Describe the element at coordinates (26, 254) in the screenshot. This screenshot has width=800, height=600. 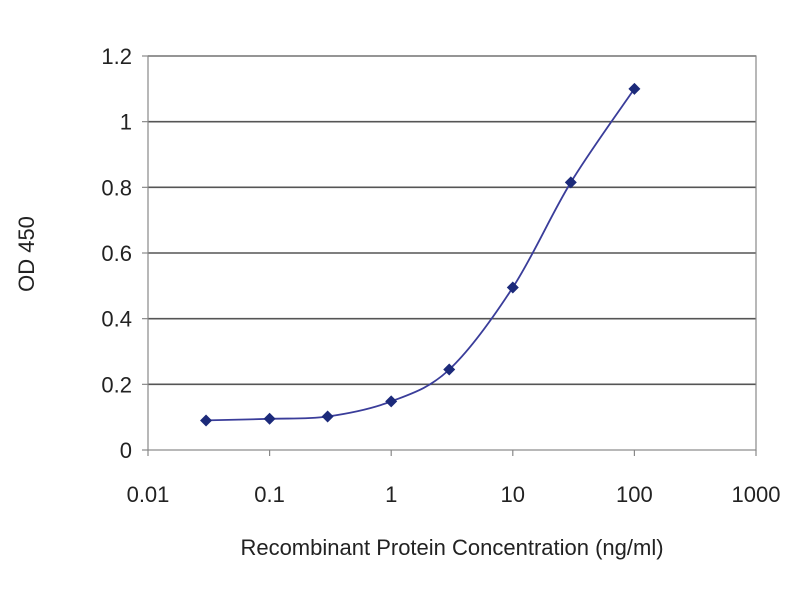
I see `y-axis-title: OD 450` at that location.